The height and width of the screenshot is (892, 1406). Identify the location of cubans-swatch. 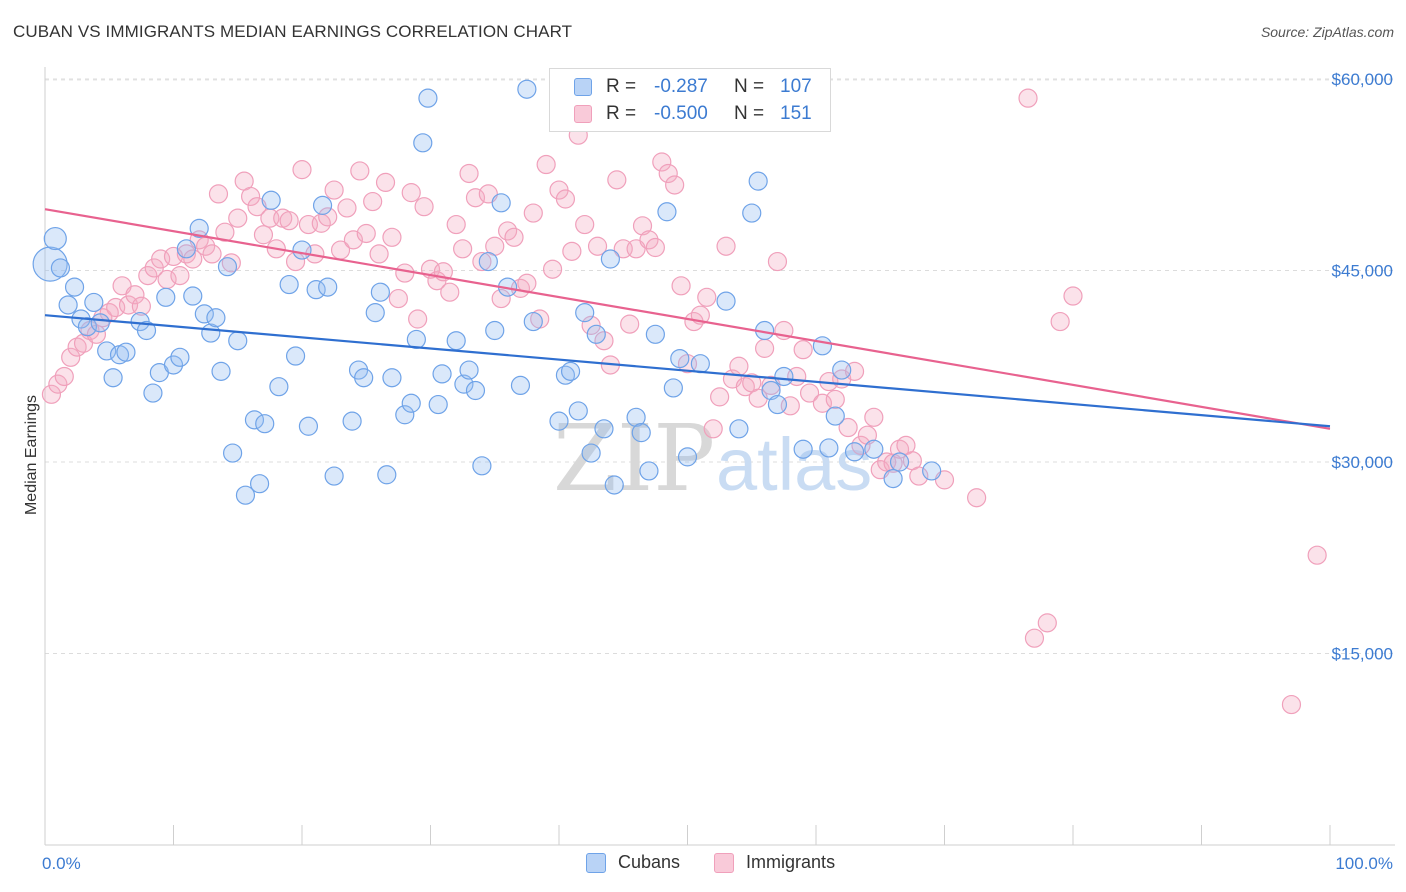
(583, 87).